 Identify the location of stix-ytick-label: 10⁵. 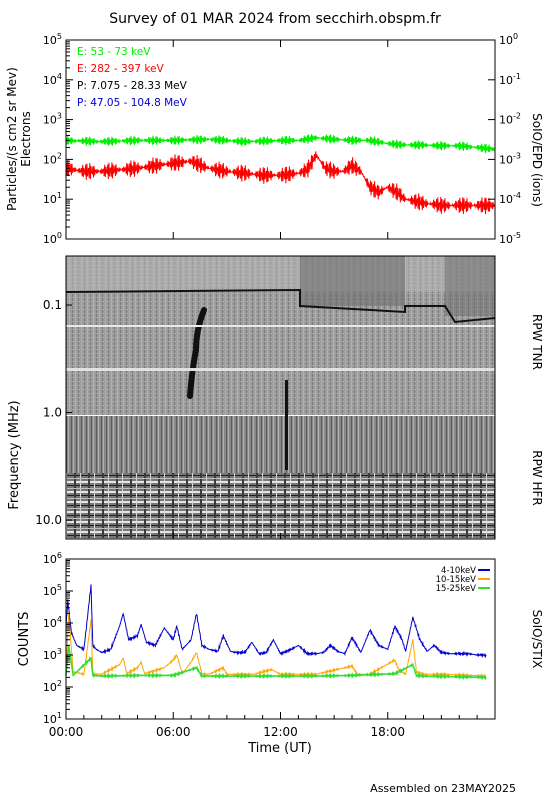
(52, 590).